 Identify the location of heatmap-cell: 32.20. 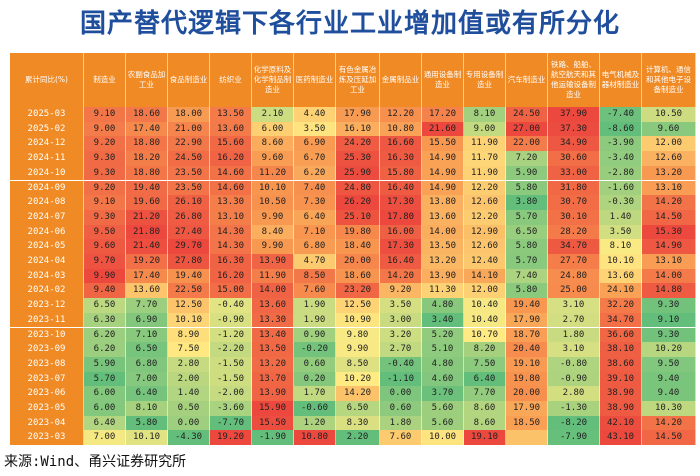
(621, 305).